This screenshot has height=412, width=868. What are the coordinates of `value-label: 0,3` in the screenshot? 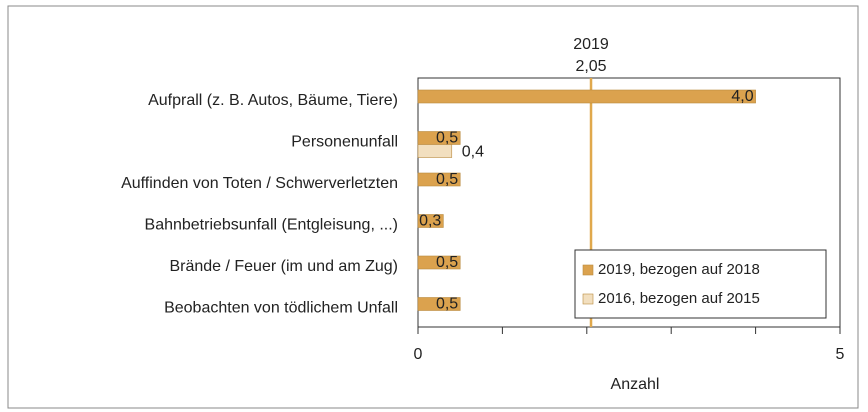 It's located at (430, 221).